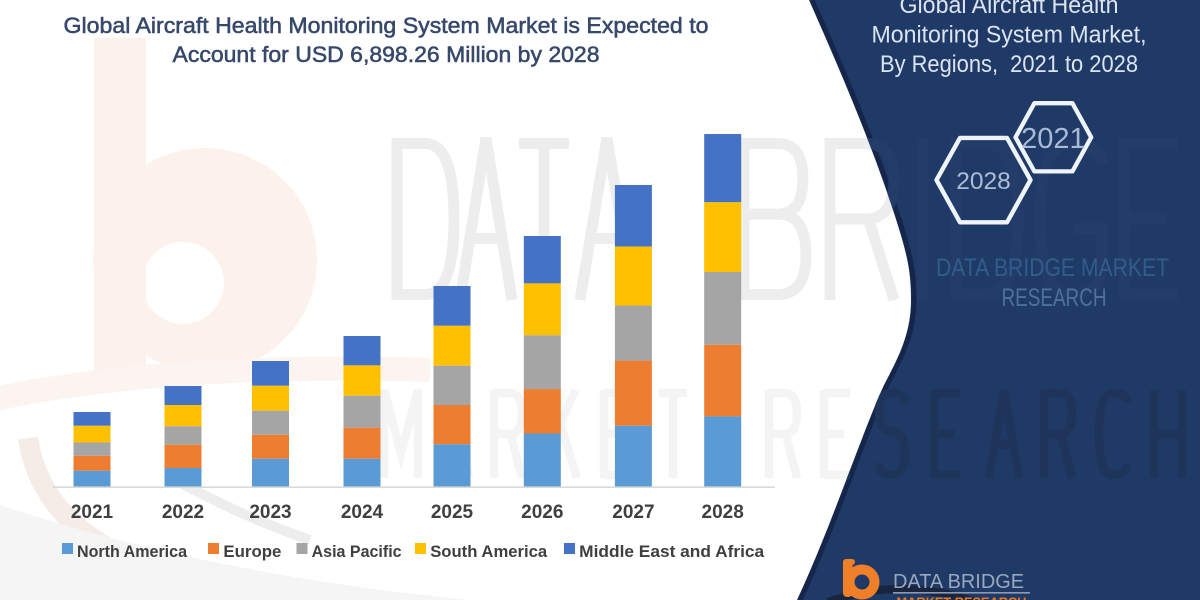 The height and width of the screenshot is (600, 1200). Describe the element at coordinates (386, 54) in the screenshot. I see `svg-text:Account for USD 6,898.26 Milli: Account for USD 6,898.26 Million by 2028` at that location.